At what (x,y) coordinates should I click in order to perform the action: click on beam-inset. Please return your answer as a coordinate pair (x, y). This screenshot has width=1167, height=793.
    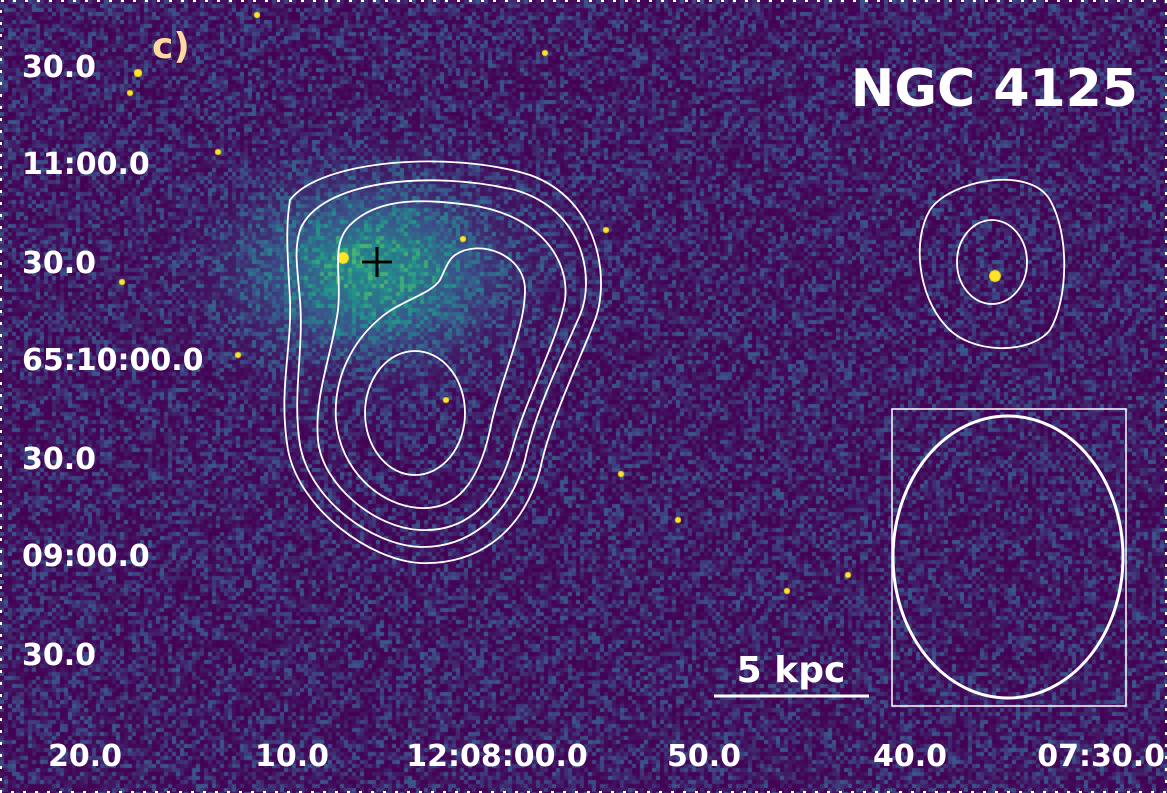
    Looking at the image, I should click on (1009, 557).